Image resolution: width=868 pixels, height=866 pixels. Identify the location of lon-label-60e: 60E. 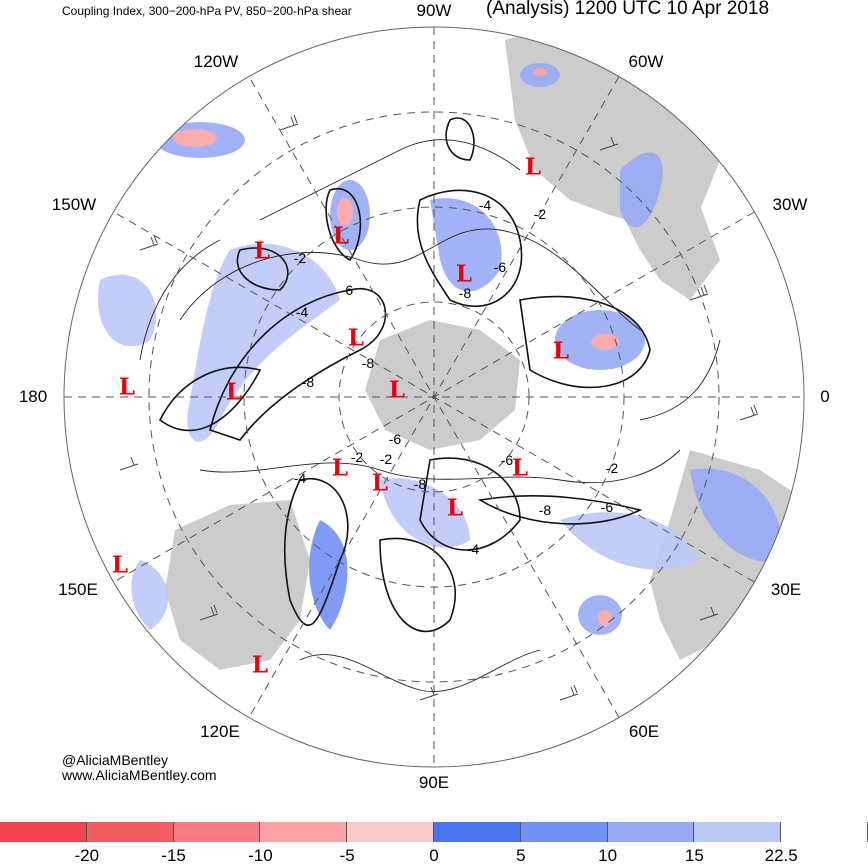
(644, 731).